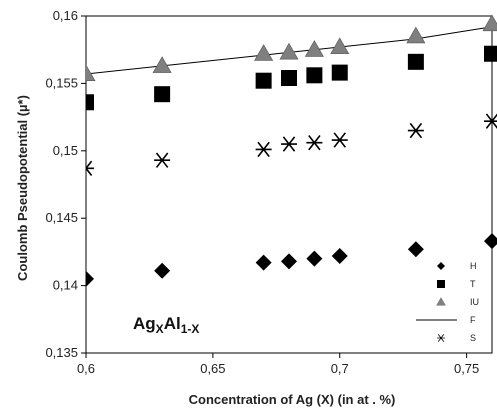 The width and height of the screenshot is (497, 411). Describe the element at coordinates (473, 266) in the screenshot. I see `legend-label: H` at that location.